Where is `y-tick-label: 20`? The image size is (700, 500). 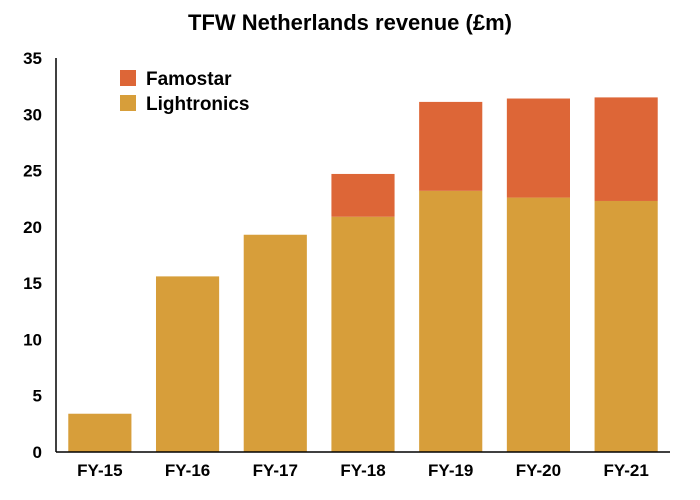 y-tick-label: 20 is located at coordinates (32, 227).